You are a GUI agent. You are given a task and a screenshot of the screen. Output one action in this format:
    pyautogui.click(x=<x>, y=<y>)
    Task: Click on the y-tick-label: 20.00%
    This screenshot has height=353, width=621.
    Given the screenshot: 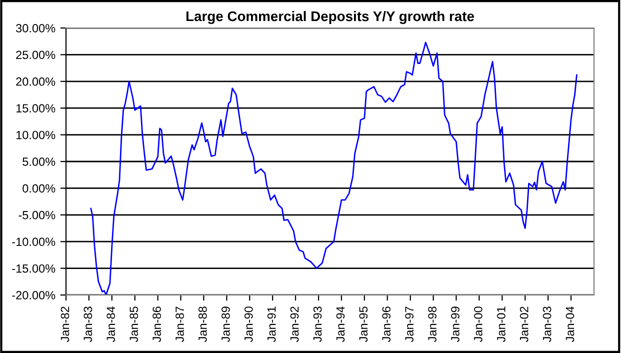 What is the action you would take?
    pyautogui.click(x=36, y=81)
    